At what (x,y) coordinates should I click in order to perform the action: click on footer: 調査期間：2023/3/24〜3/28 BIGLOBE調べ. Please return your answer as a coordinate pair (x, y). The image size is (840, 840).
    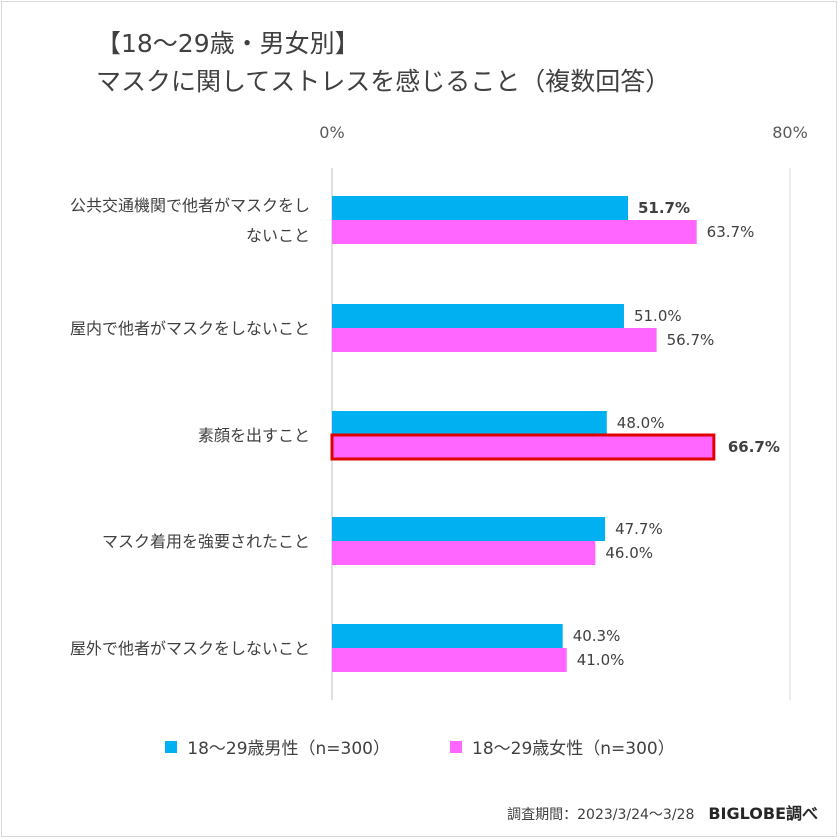
    Looking at the image, I should click on (662, 812).